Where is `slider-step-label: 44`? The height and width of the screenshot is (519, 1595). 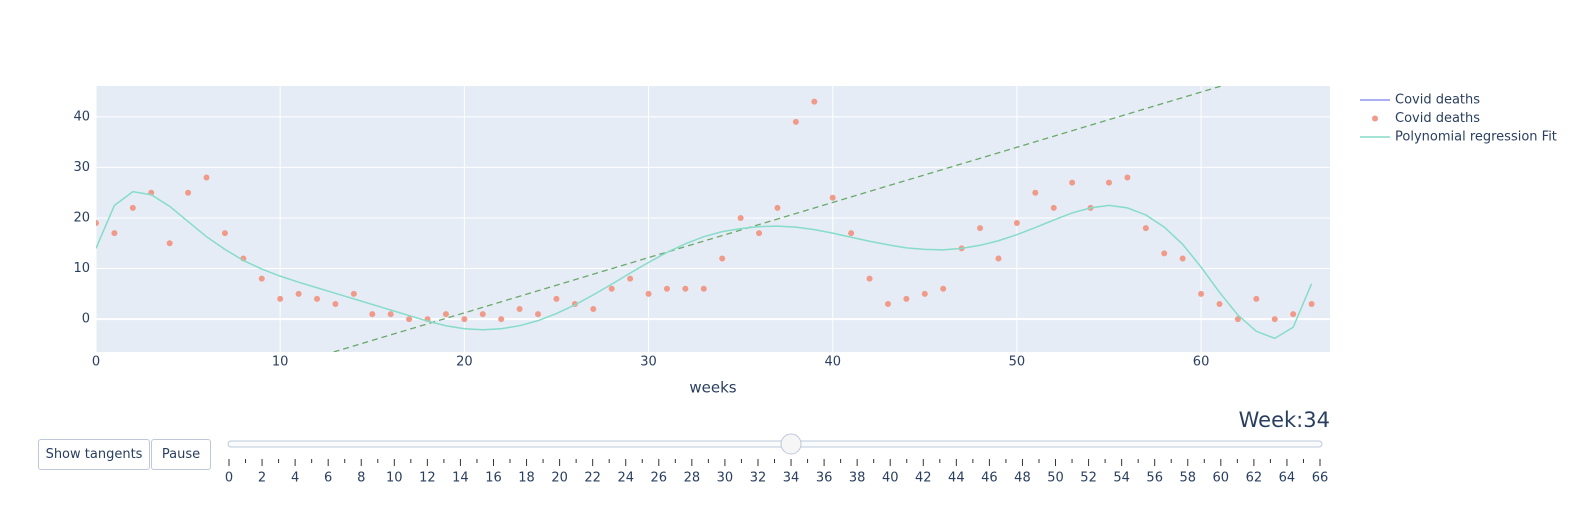 slider-step-label: 44 is located at coordinates (956, 478).